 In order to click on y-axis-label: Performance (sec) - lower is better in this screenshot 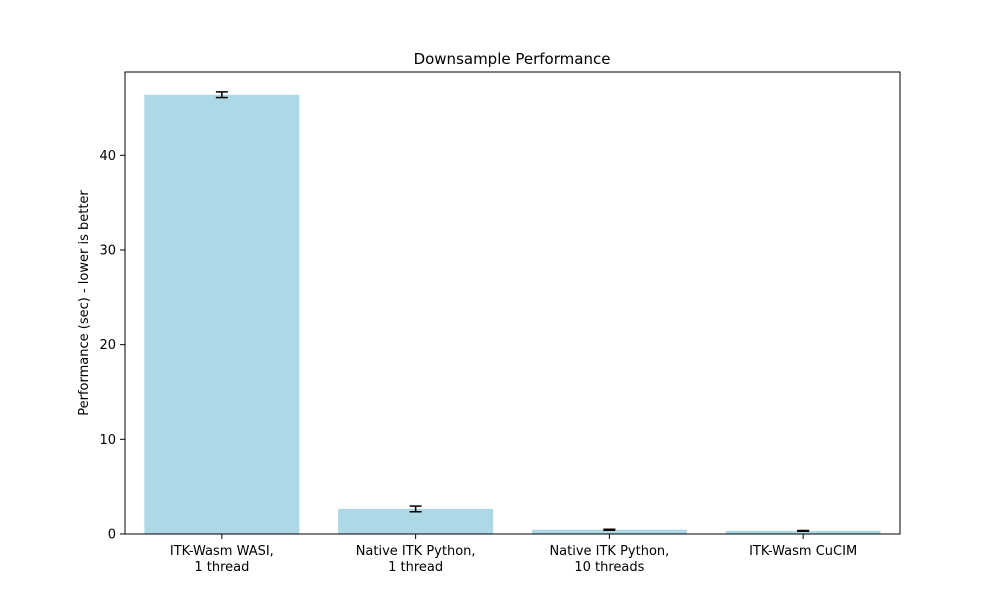, I will do `click(84, 303)`.